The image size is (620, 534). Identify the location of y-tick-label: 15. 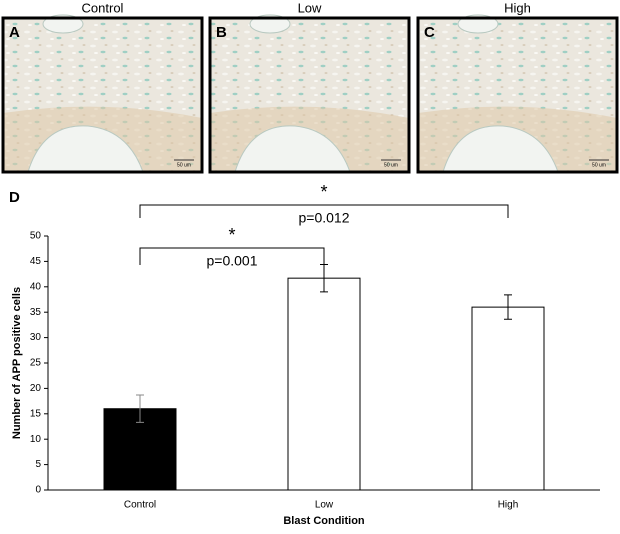
(36, 413).